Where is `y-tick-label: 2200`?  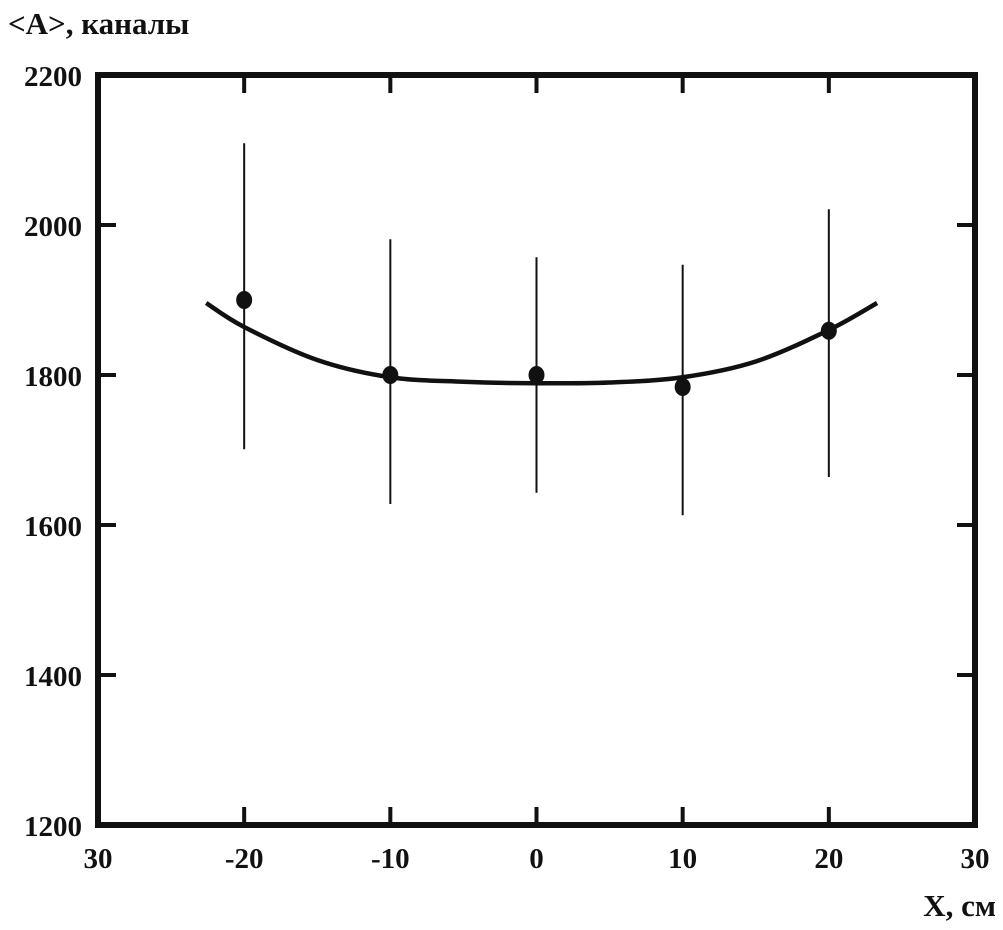 y-tick-label: 2200 is located at coordinates (53, 77).